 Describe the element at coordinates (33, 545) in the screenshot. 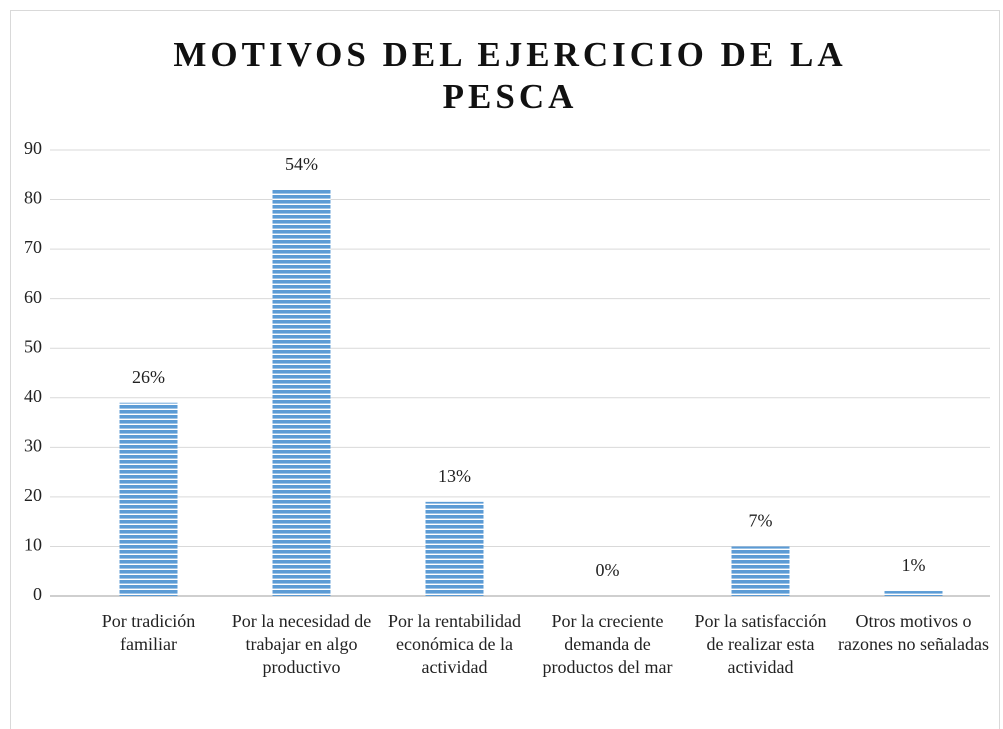

I see `y-tick-label: 10` at that location.